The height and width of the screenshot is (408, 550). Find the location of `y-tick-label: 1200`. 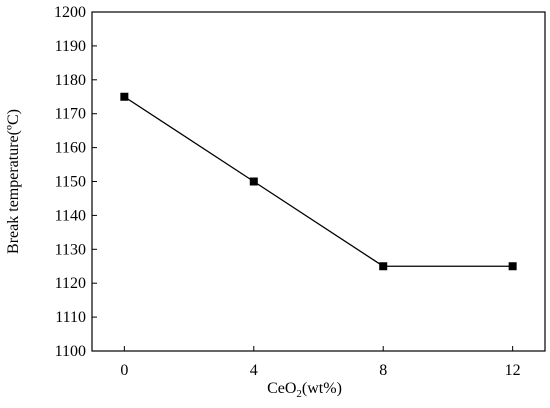

y-tick-label: 1200 is located at coordinates (70, 12).